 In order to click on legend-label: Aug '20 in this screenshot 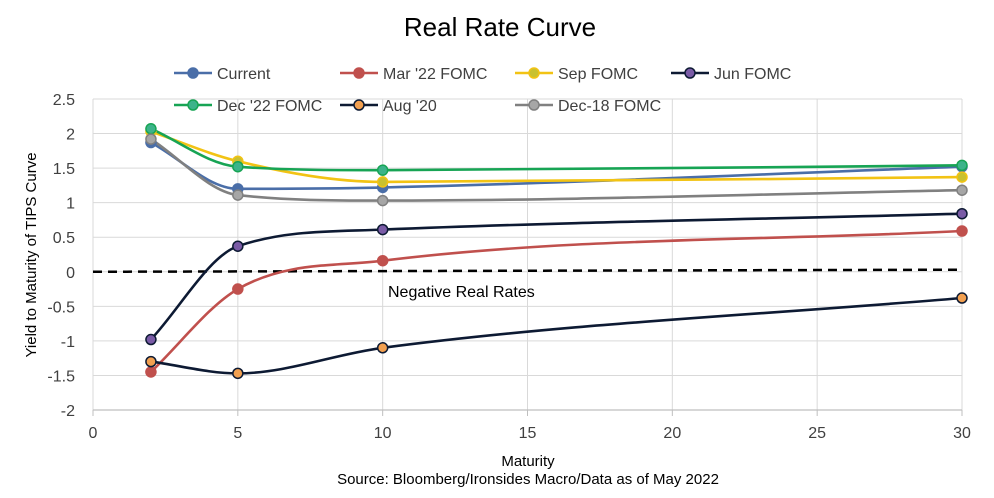, I will do `click(410, 106)`.